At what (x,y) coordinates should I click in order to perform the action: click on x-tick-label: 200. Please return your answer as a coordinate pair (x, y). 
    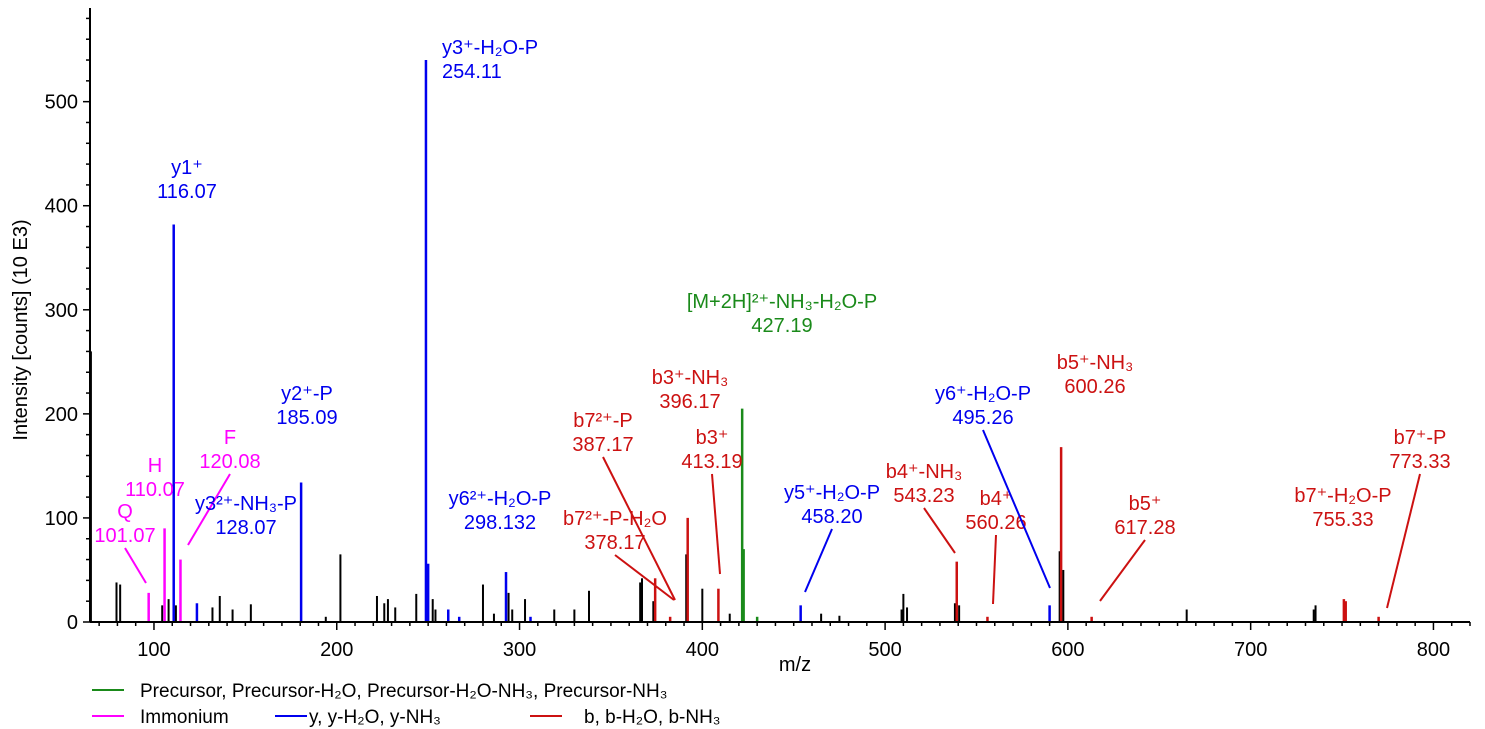
    Looking at the image, I should click on (336, 650).